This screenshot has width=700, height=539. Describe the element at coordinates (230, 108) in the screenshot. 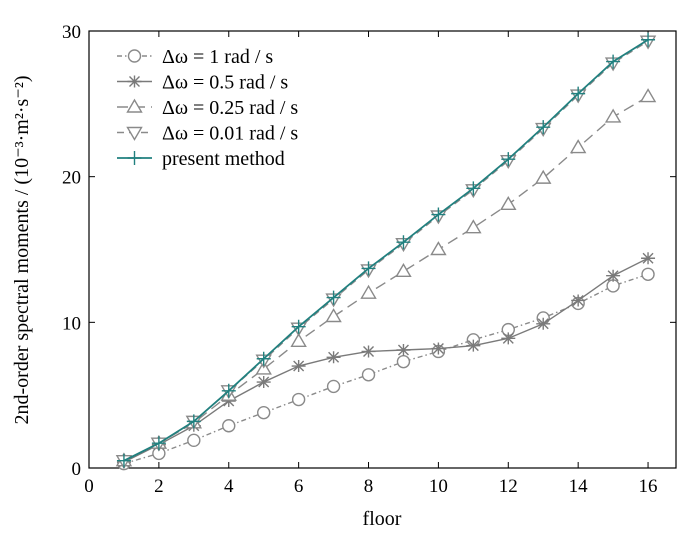

I see `legend-label: Δω = 0.25 rad / s` at that location.